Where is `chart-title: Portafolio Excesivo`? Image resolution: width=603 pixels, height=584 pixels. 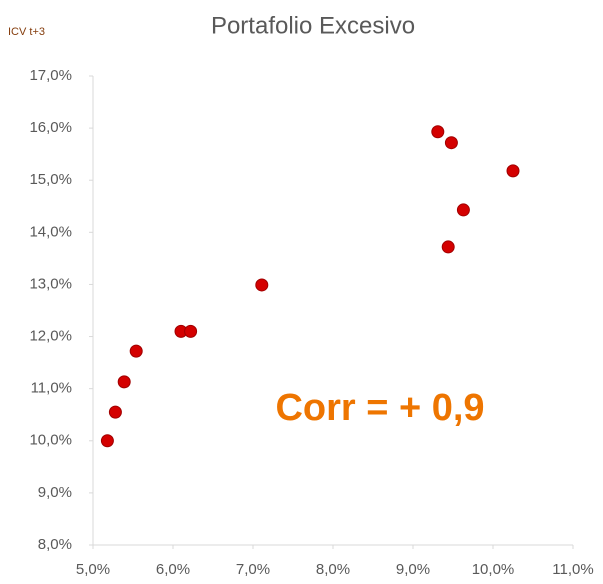 chart-title: Portafolio Excesivo is located at coordinates (313, 25).